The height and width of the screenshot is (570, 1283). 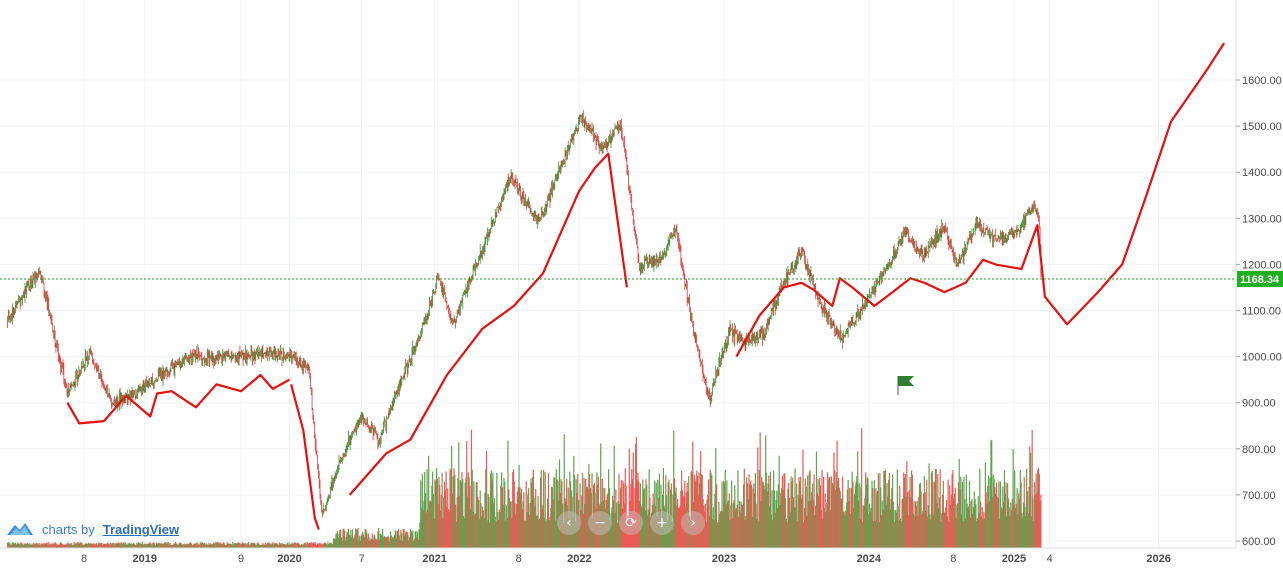 I want to click on scroll-right-button: ›, so click(x=693, y=523).